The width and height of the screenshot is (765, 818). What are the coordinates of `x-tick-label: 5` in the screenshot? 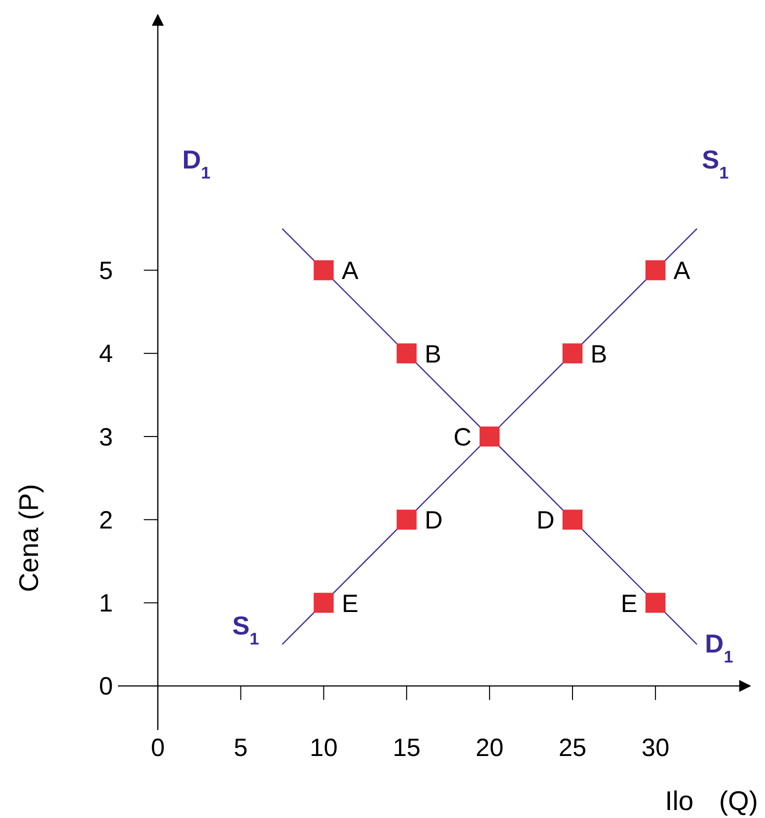 It's located at (241, 748).